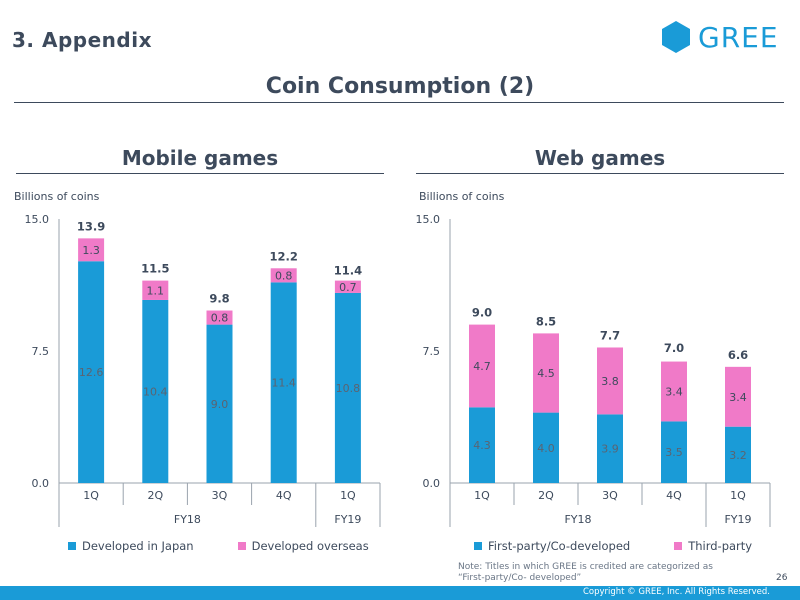 The width and height of the screenshot is (800, 600). Describe the element at coordinates (559, 546) in the screenshot. I see `legend-label: First-party/Co-developed` at that location.